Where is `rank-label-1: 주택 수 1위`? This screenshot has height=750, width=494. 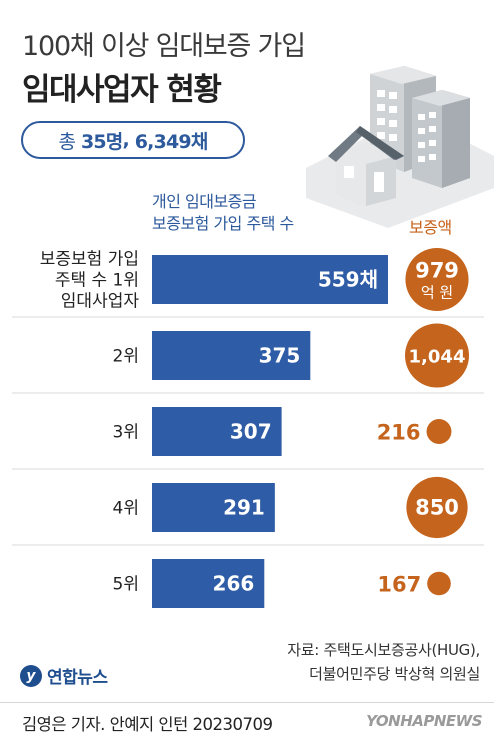
rank-label-1: 주택 수 1위 is located at coordinates (97, 281).